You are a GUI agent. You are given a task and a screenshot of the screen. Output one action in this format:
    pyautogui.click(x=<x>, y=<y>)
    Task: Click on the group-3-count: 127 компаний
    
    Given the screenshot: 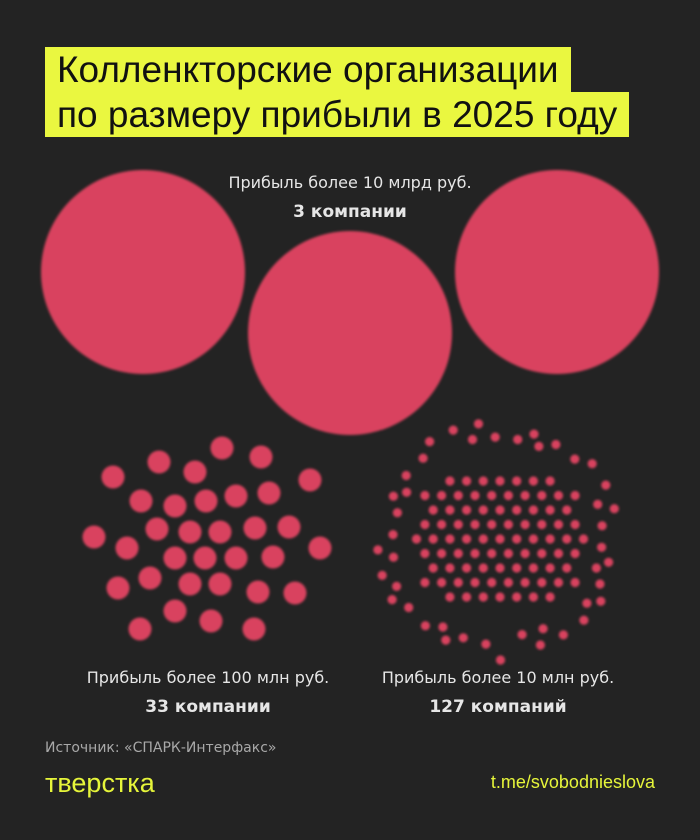 What is the action you would take?
    pyautogui.click(x=498, y=707)
    